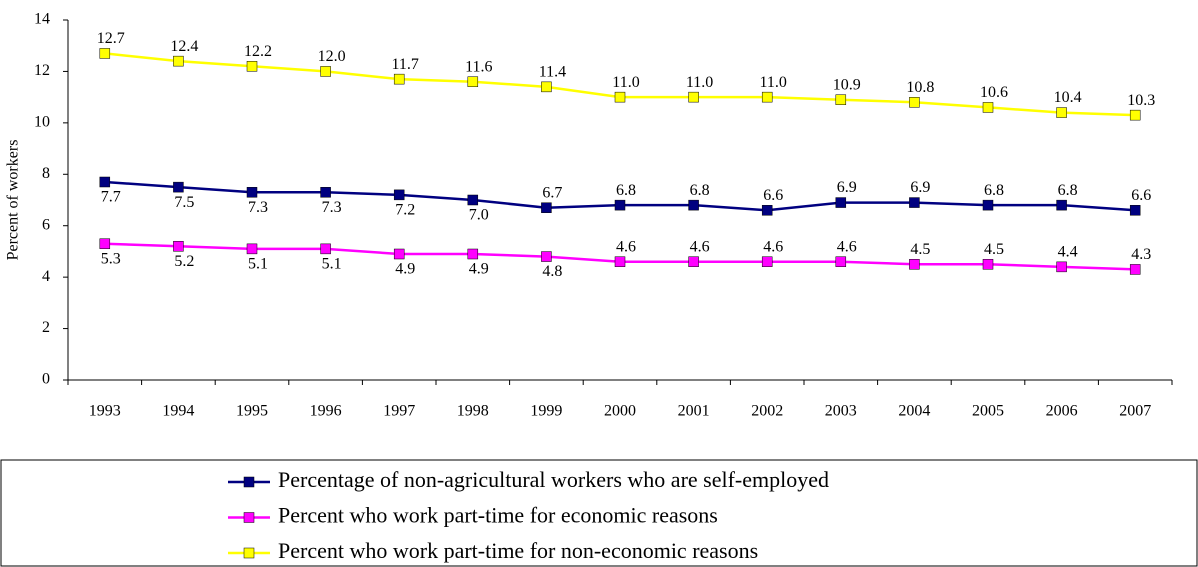 The image size is (1198, 567). I want to click on data-label: 7.5, so click(184, 202).